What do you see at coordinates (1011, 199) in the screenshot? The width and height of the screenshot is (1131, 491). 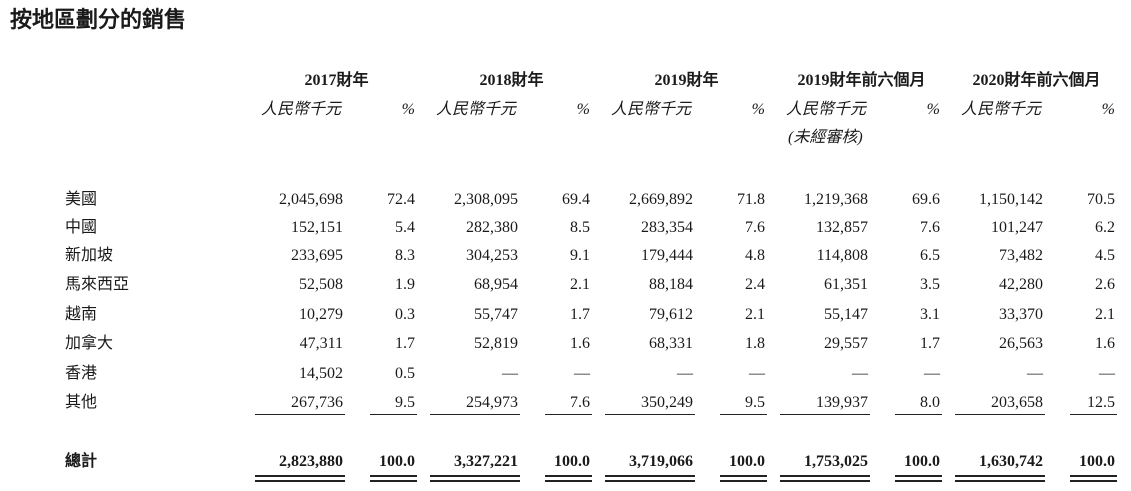 I see `cell: 1,150,142` at bounding box center [1011, 199].